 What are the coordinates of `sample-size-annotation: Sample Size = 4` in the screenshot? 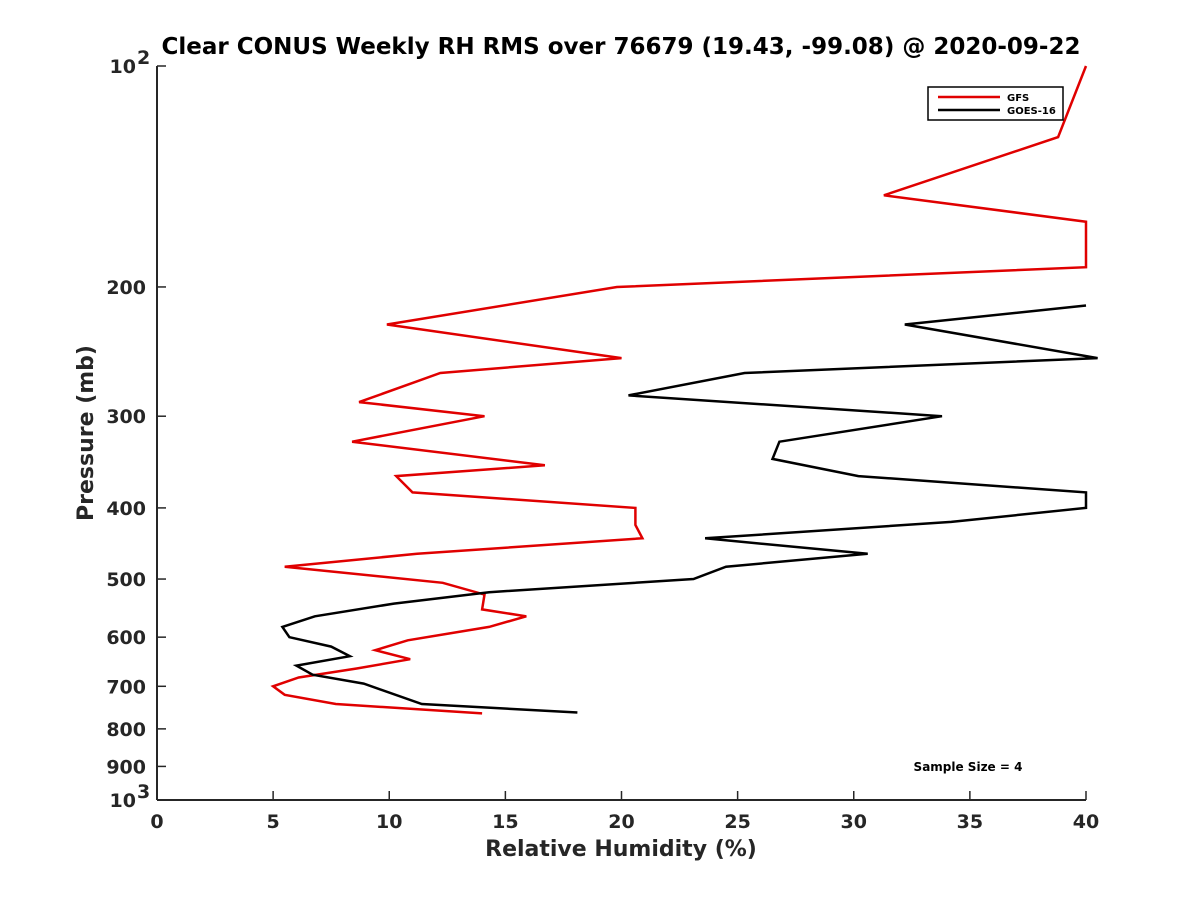 It's located at (968, 767).